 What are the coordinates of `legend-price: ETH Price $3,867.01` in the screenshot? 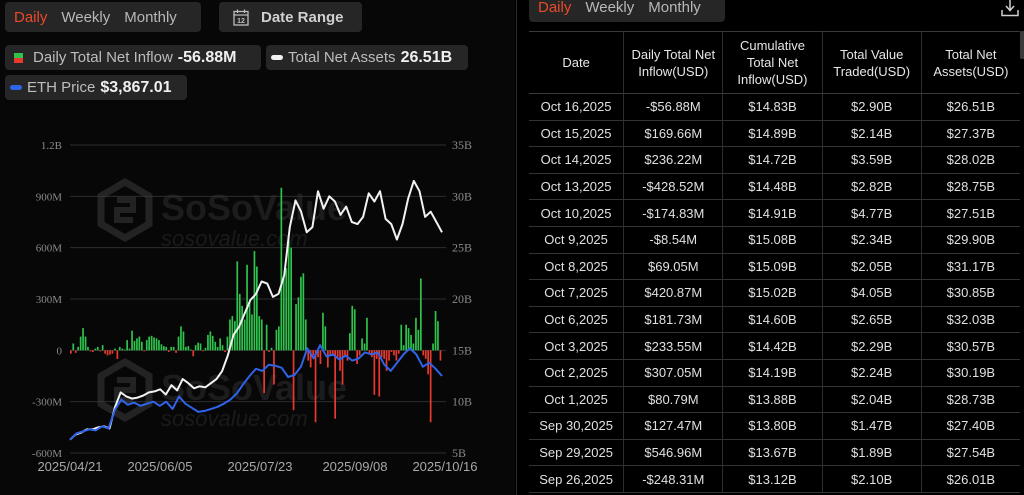 It's located at (96, 87).